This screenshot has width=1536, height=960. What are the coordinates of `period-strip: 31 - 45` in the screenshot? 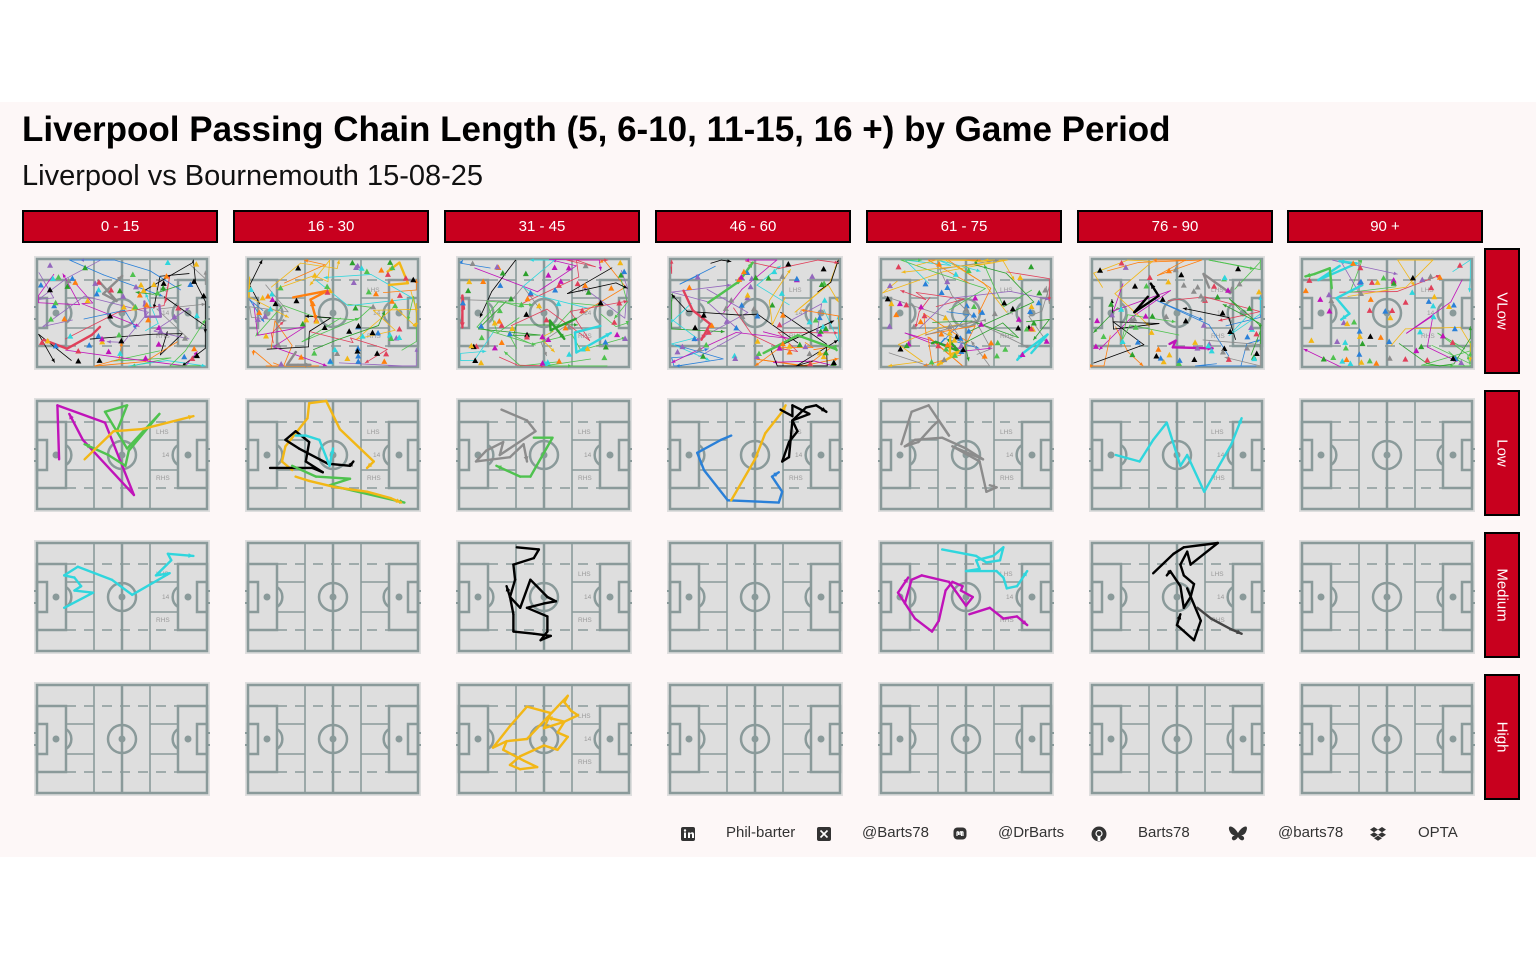 It's located at (542, 226).